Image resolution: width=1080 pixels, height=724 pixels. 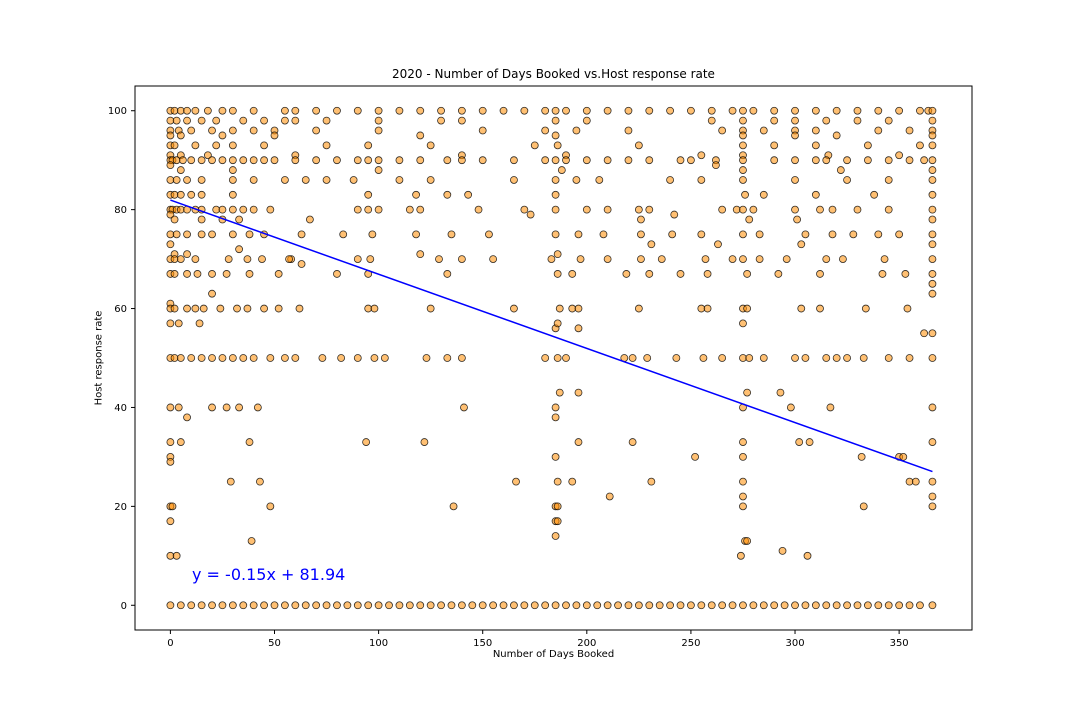 I want to click on y-tick-label: 0, so click(x=124, y=606).